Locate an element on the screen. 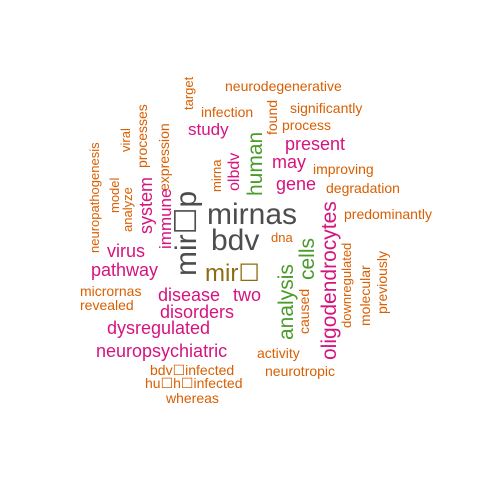  word-micrornas: micrornas is located at coordinates (111, 291).